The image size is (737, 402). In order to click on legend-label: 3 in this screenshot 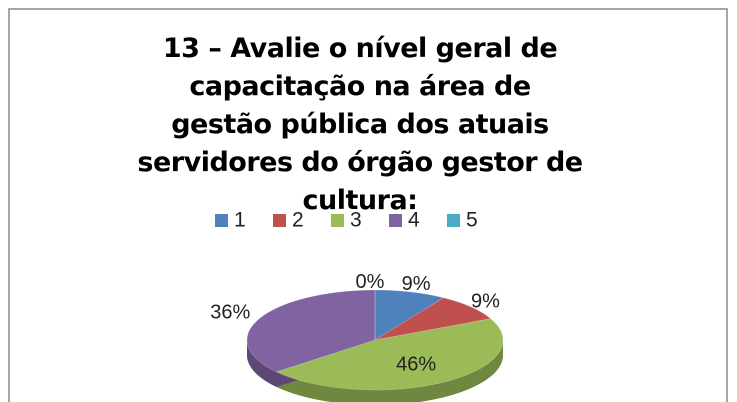, I will do `click(356, 220)`.